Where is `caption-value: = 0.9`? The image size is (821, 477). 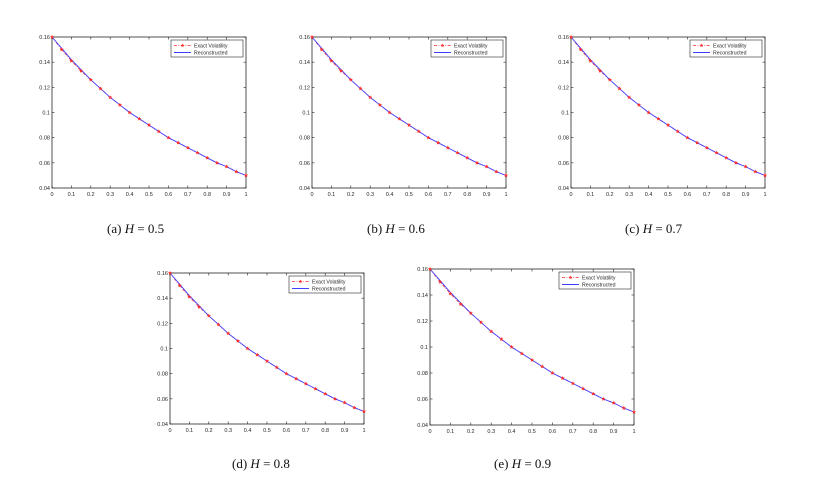
caption-value: = 0.9 is located at coordinates (538, 463).